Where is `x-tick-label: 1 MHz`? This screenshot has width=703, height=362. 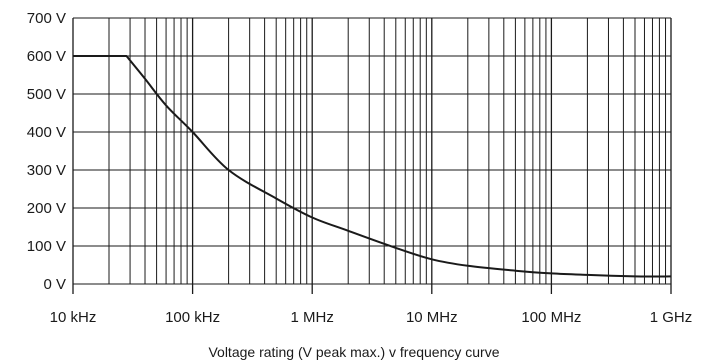
x-tick-label: 1 MHz is located at coordinates (312, 317).